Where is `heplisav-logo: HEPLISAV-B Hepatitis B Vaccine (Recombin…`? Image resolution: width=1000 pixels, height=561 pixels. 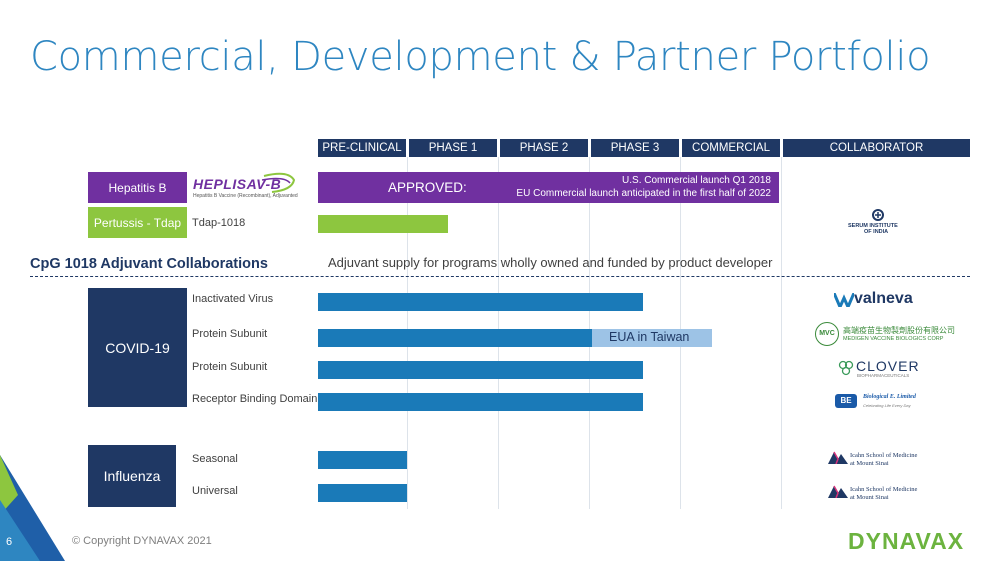
heplisav-logo: HEPLISAV-B Hepatitis B Vaccine (Recombin… is located at coordinates (247, 188).